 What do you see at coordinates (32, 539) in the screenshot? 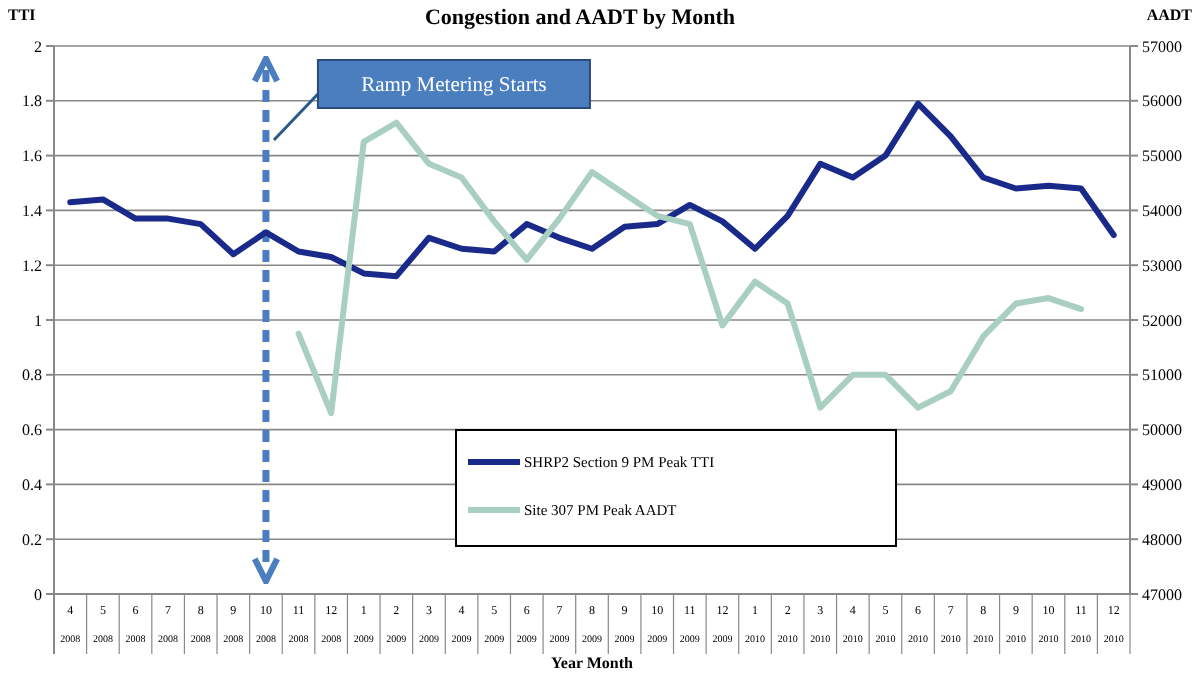
I see `y-tick-label: 0.2` at bounding box center [32, 539].